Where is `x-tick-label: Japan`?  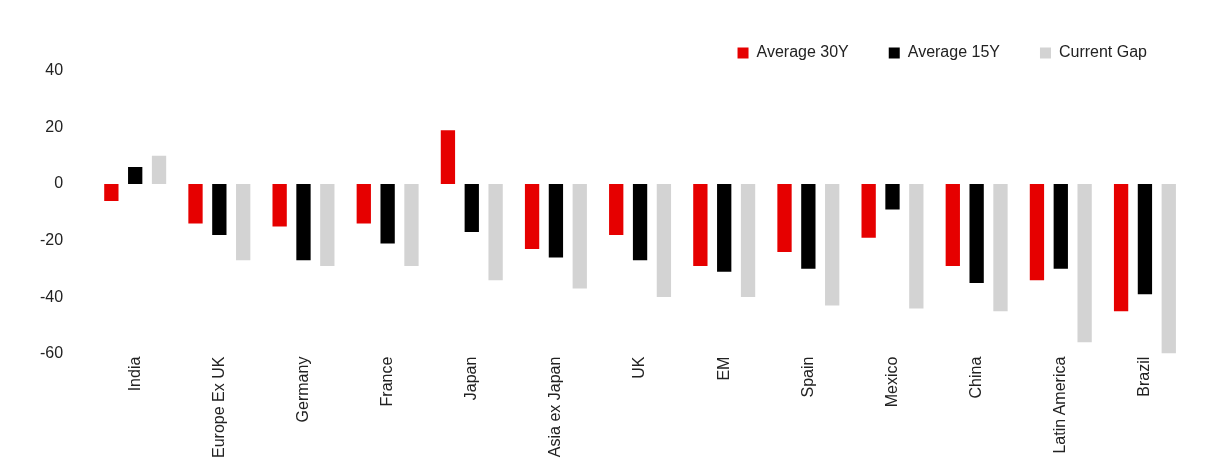 x-tick-label: Japan is located at coordinates (471, 378).